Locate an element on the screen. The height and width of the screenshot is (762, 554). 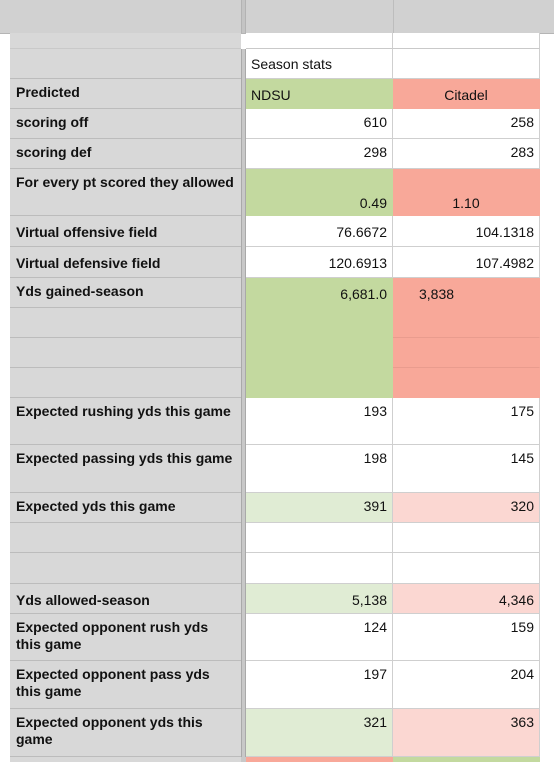
column-header-bar is located at coordinates (277, 17).